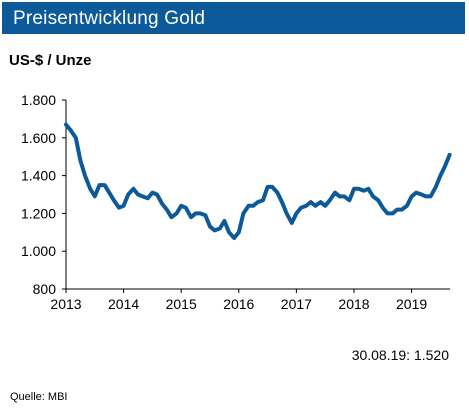 This screenshot has height=412, width=469. I want to click on x-tick-label: 2017, so click(296, 304).